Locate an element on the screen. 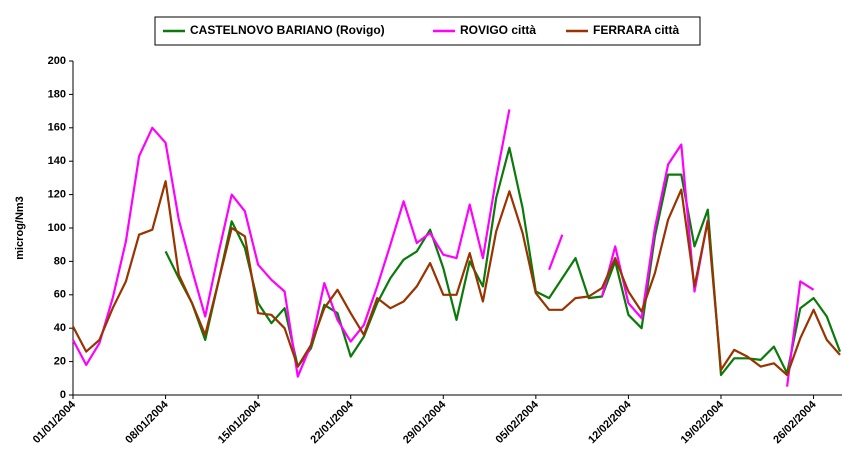  x-tick-label: 29/01/2004 is located at coordinates (425, 422).